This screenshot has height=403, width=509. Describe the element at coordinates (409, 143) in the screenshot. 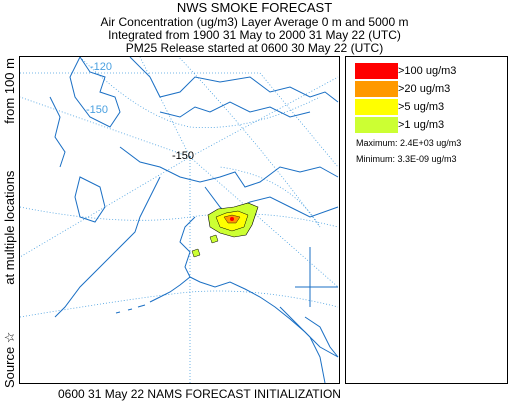

I see `maximum-value: Maximum: 2.4E+03 ug/m3` at that location.